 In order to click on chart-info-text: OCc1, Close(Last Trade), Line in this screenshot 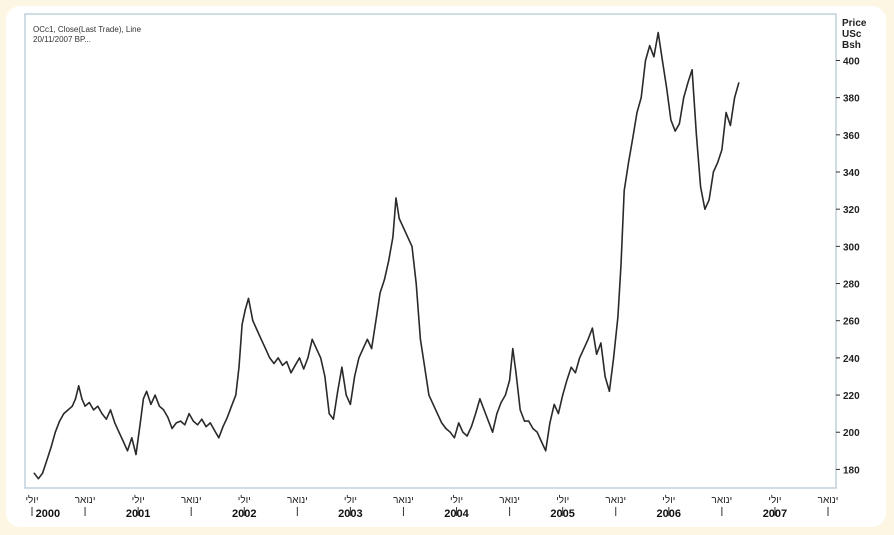, I will do `click(87, 29)`.